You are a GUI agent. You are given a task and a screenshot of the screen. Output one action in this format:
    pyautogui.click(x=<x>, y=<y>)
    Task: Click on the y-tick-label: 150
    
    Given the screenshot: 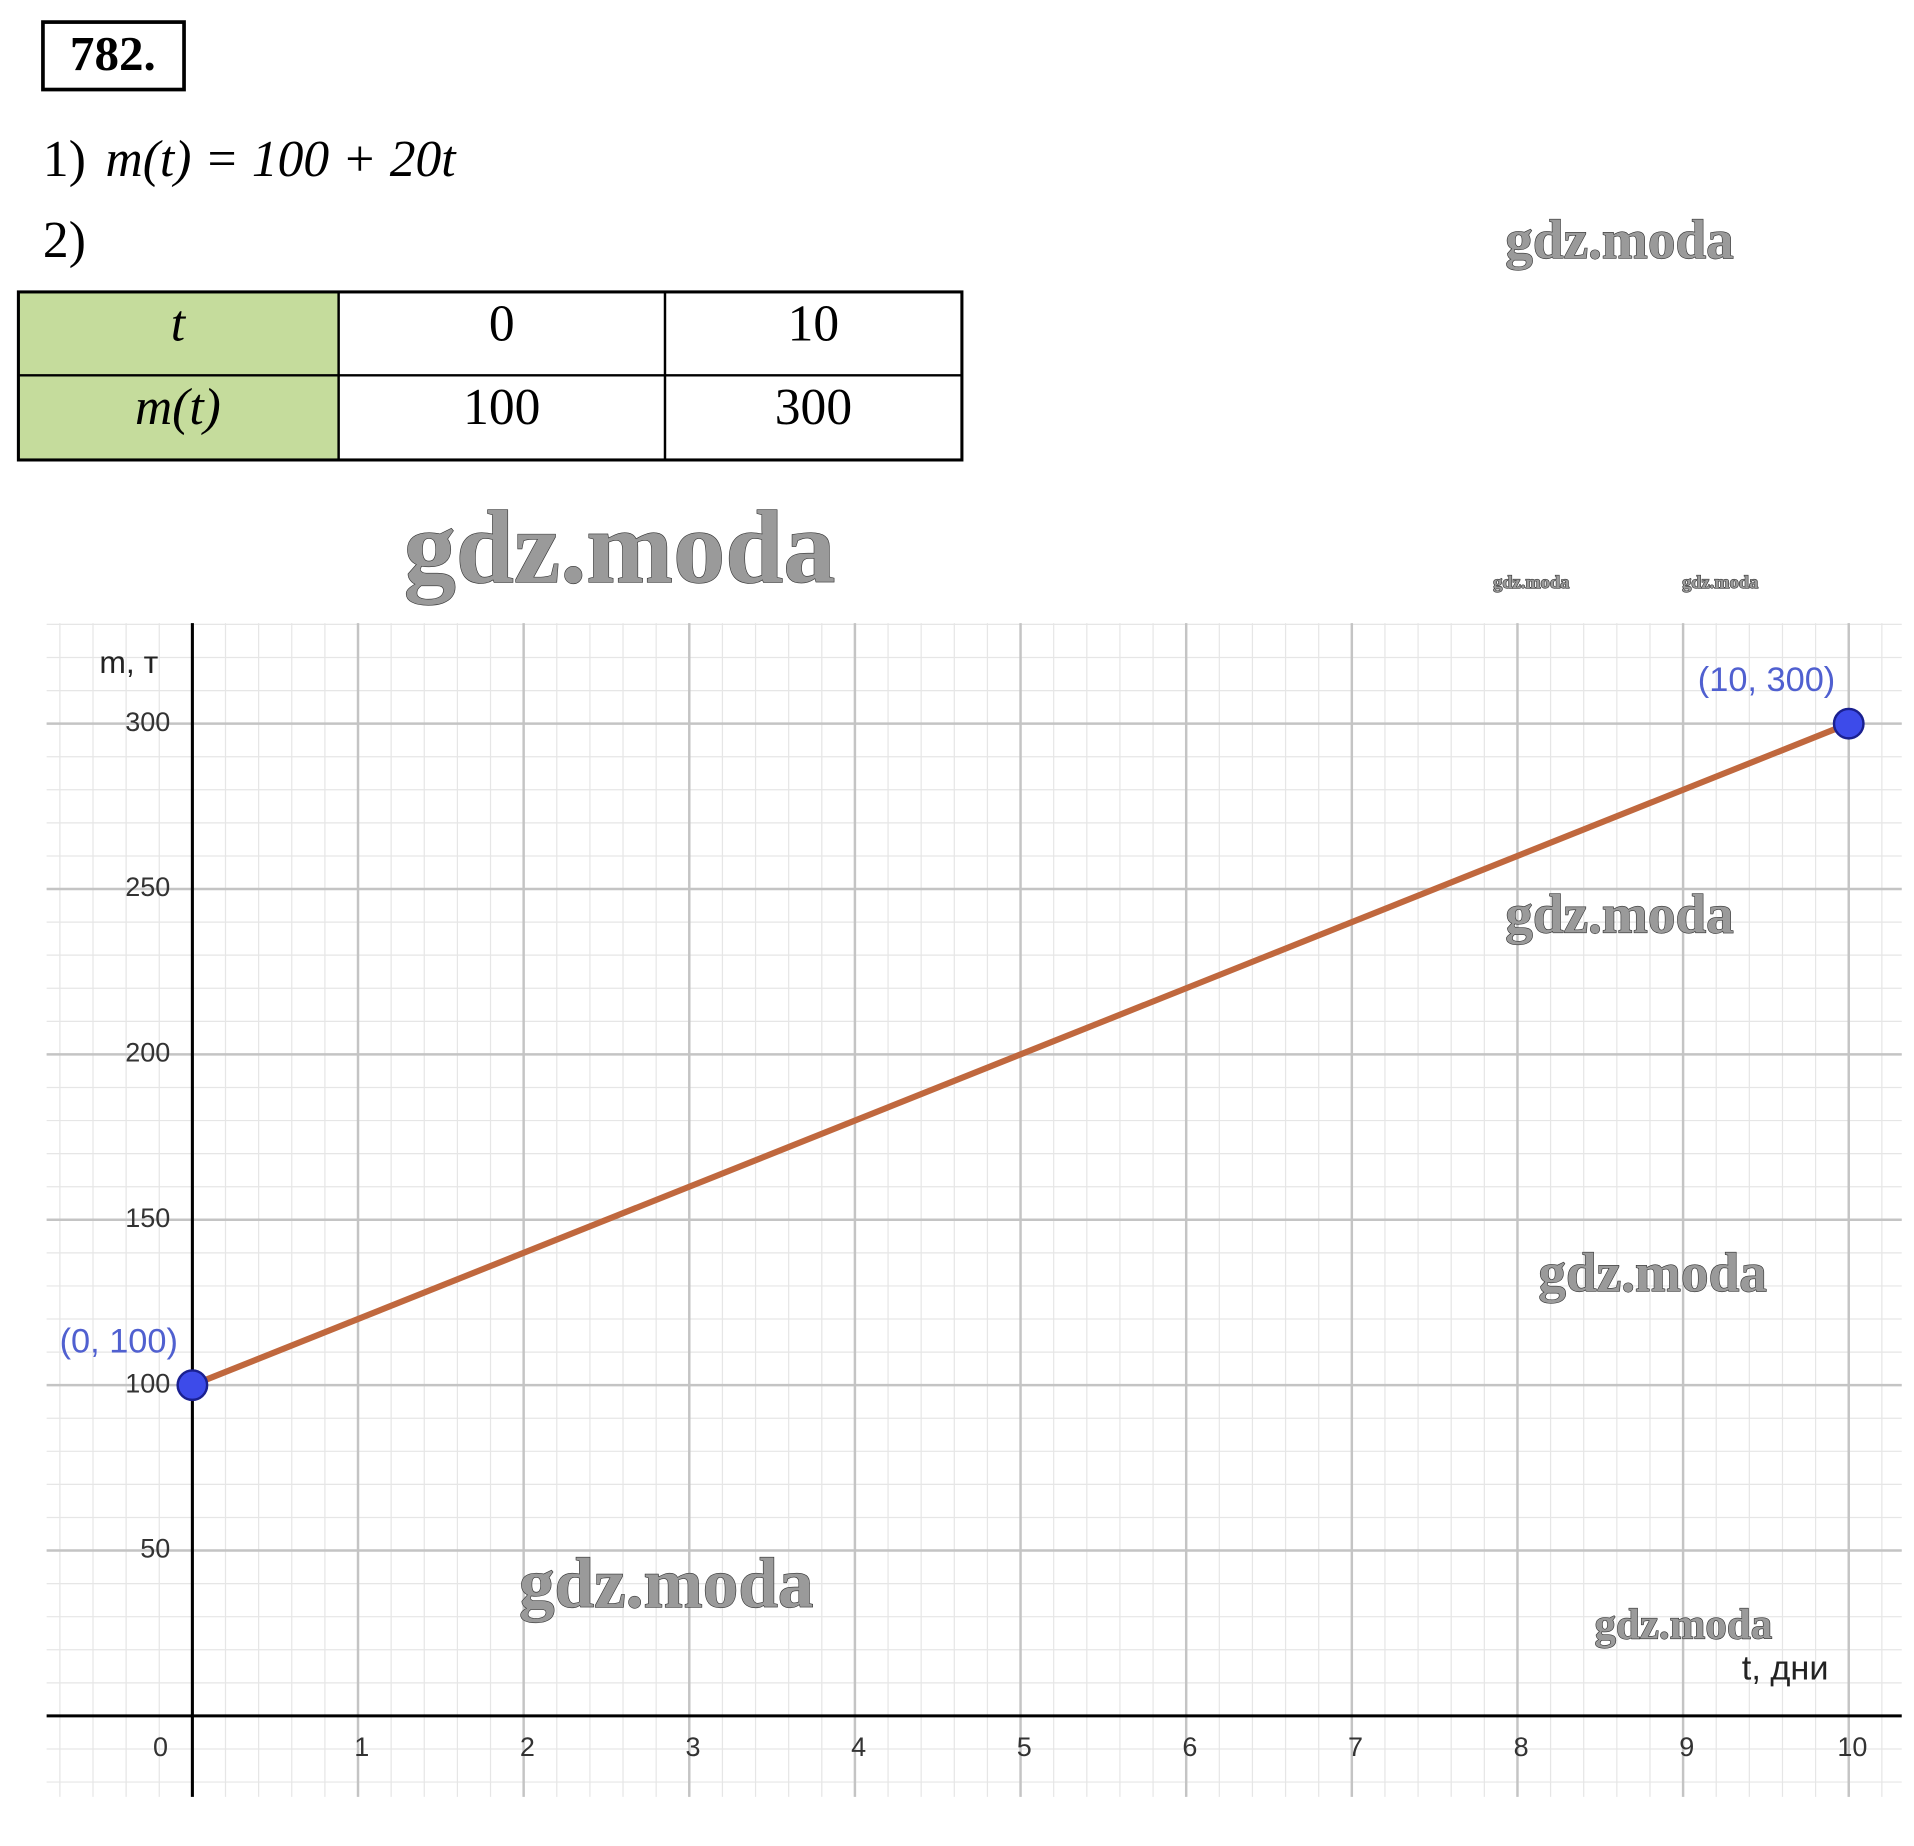 What is the action you would take?
    pyautogui.click(x=147, y=1218)
    